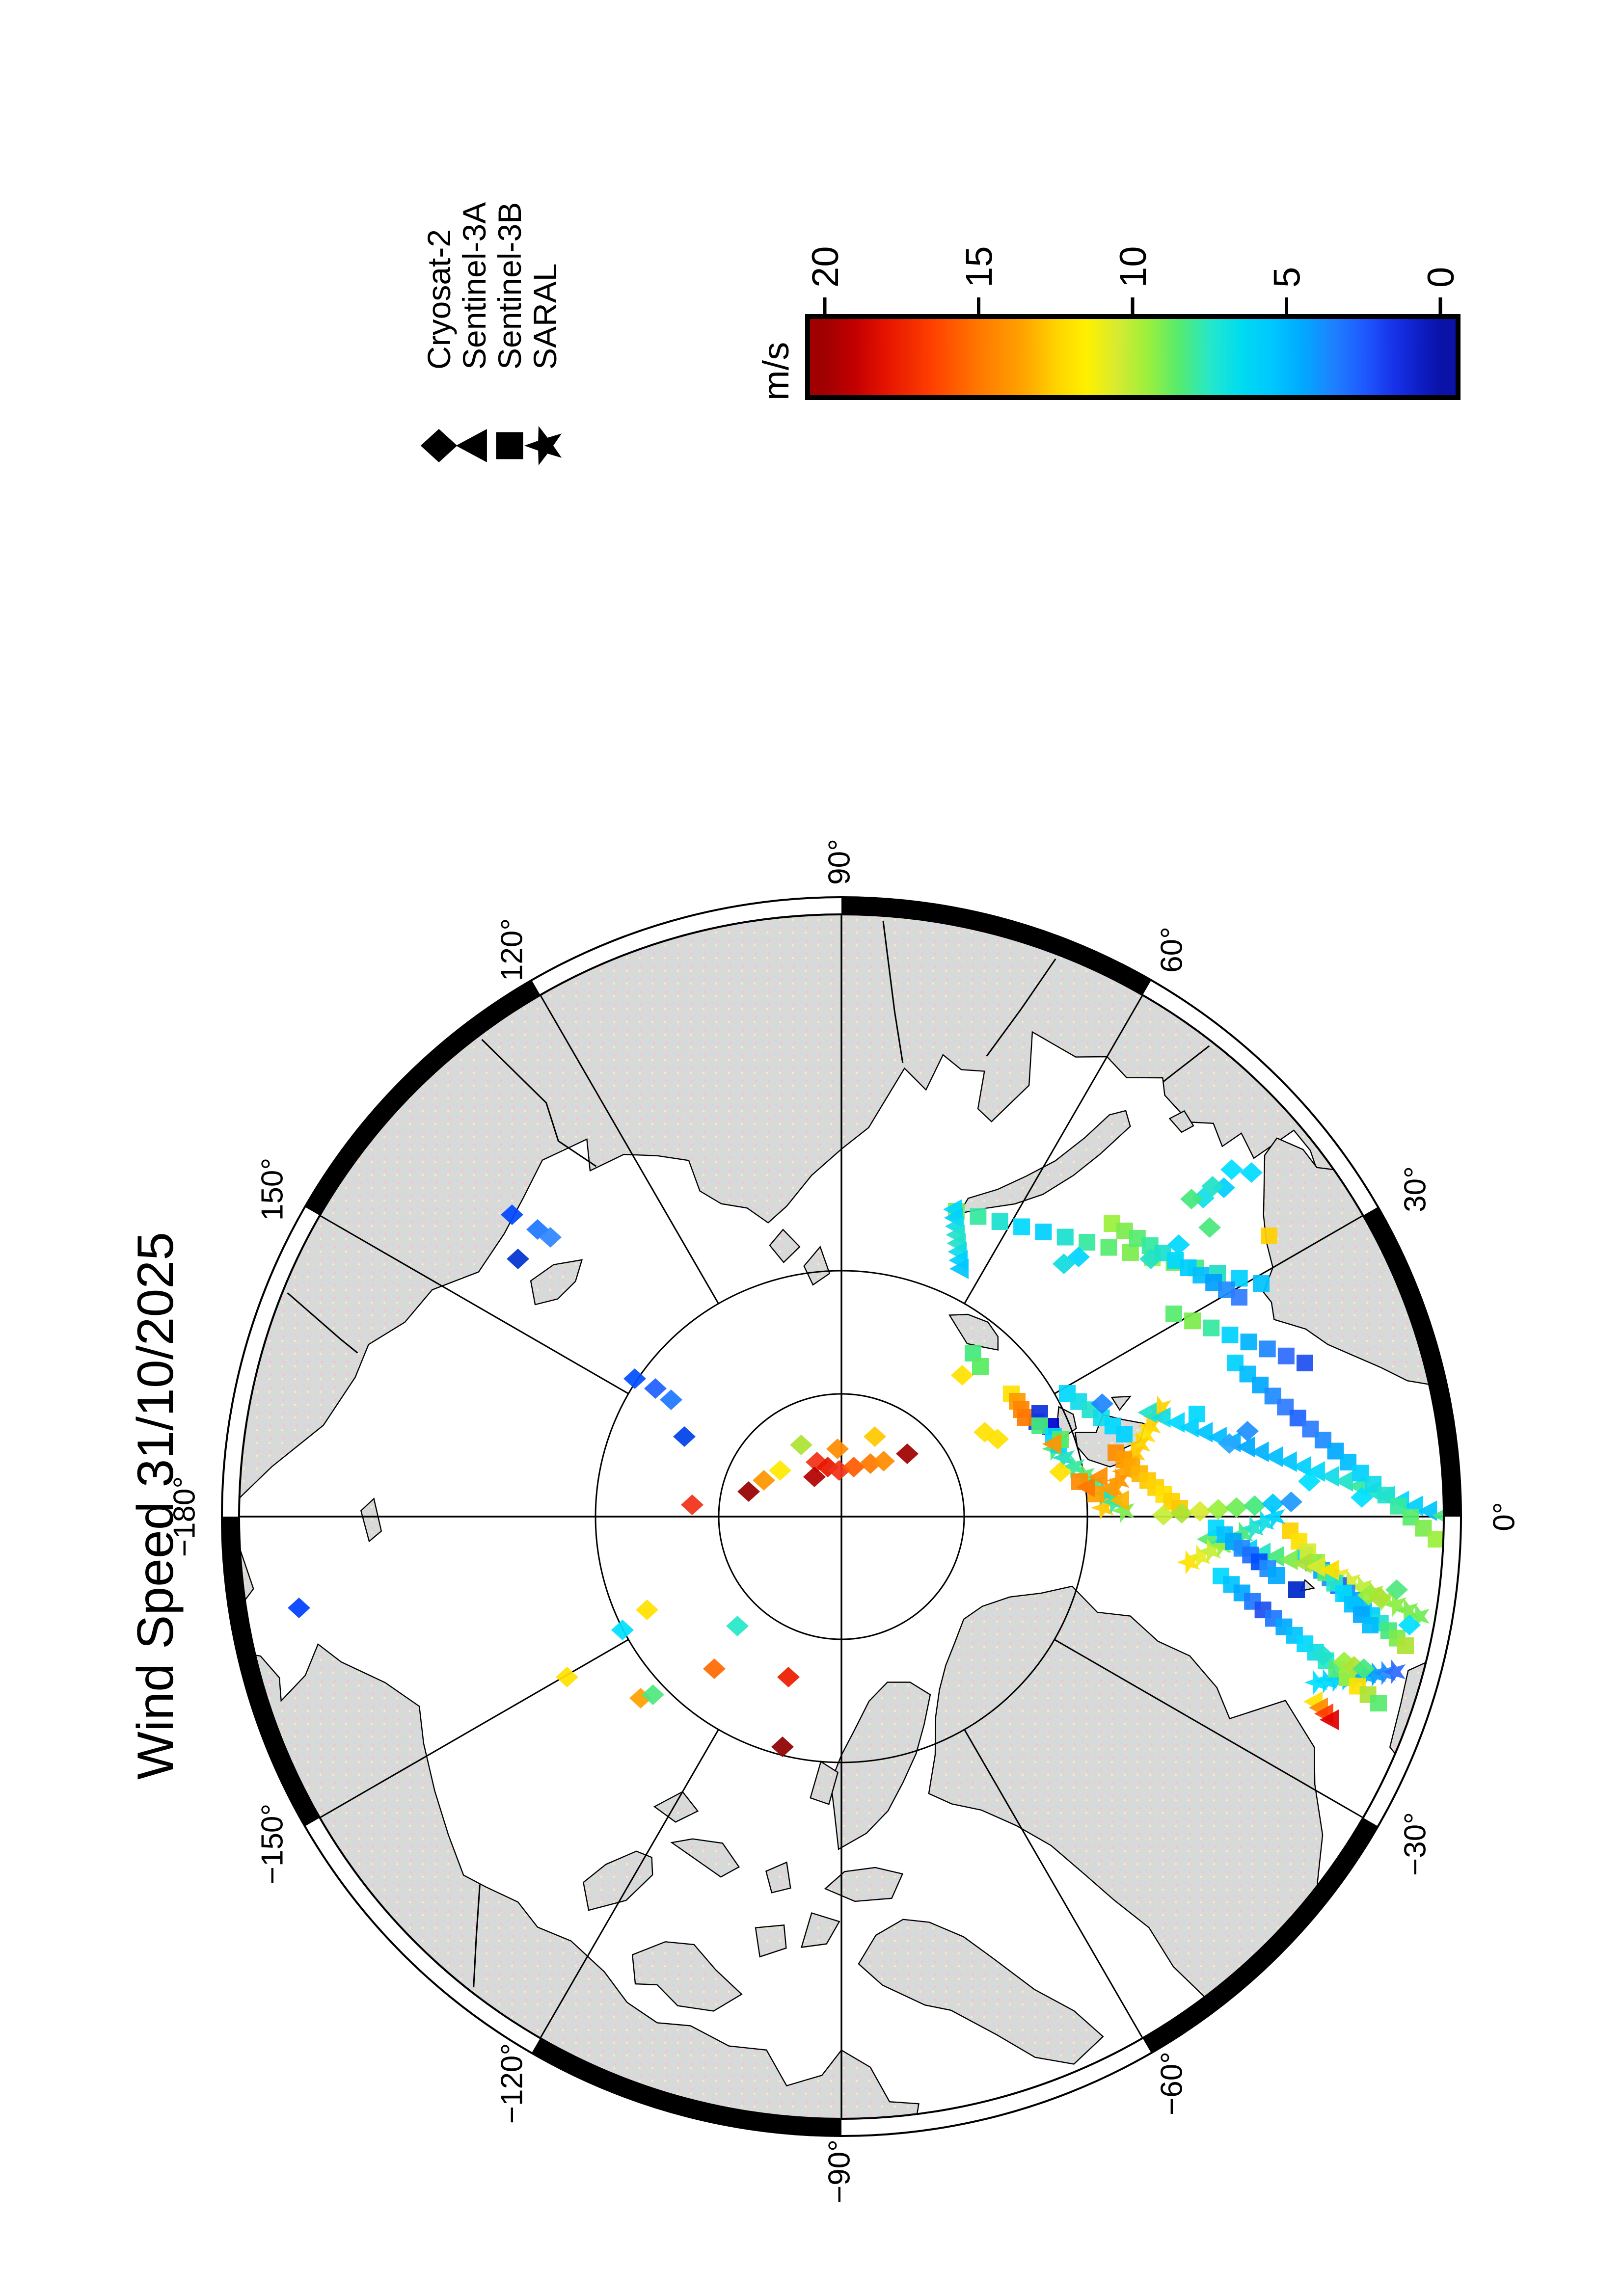  I want to click on diamond-icon, so click(439, 445).